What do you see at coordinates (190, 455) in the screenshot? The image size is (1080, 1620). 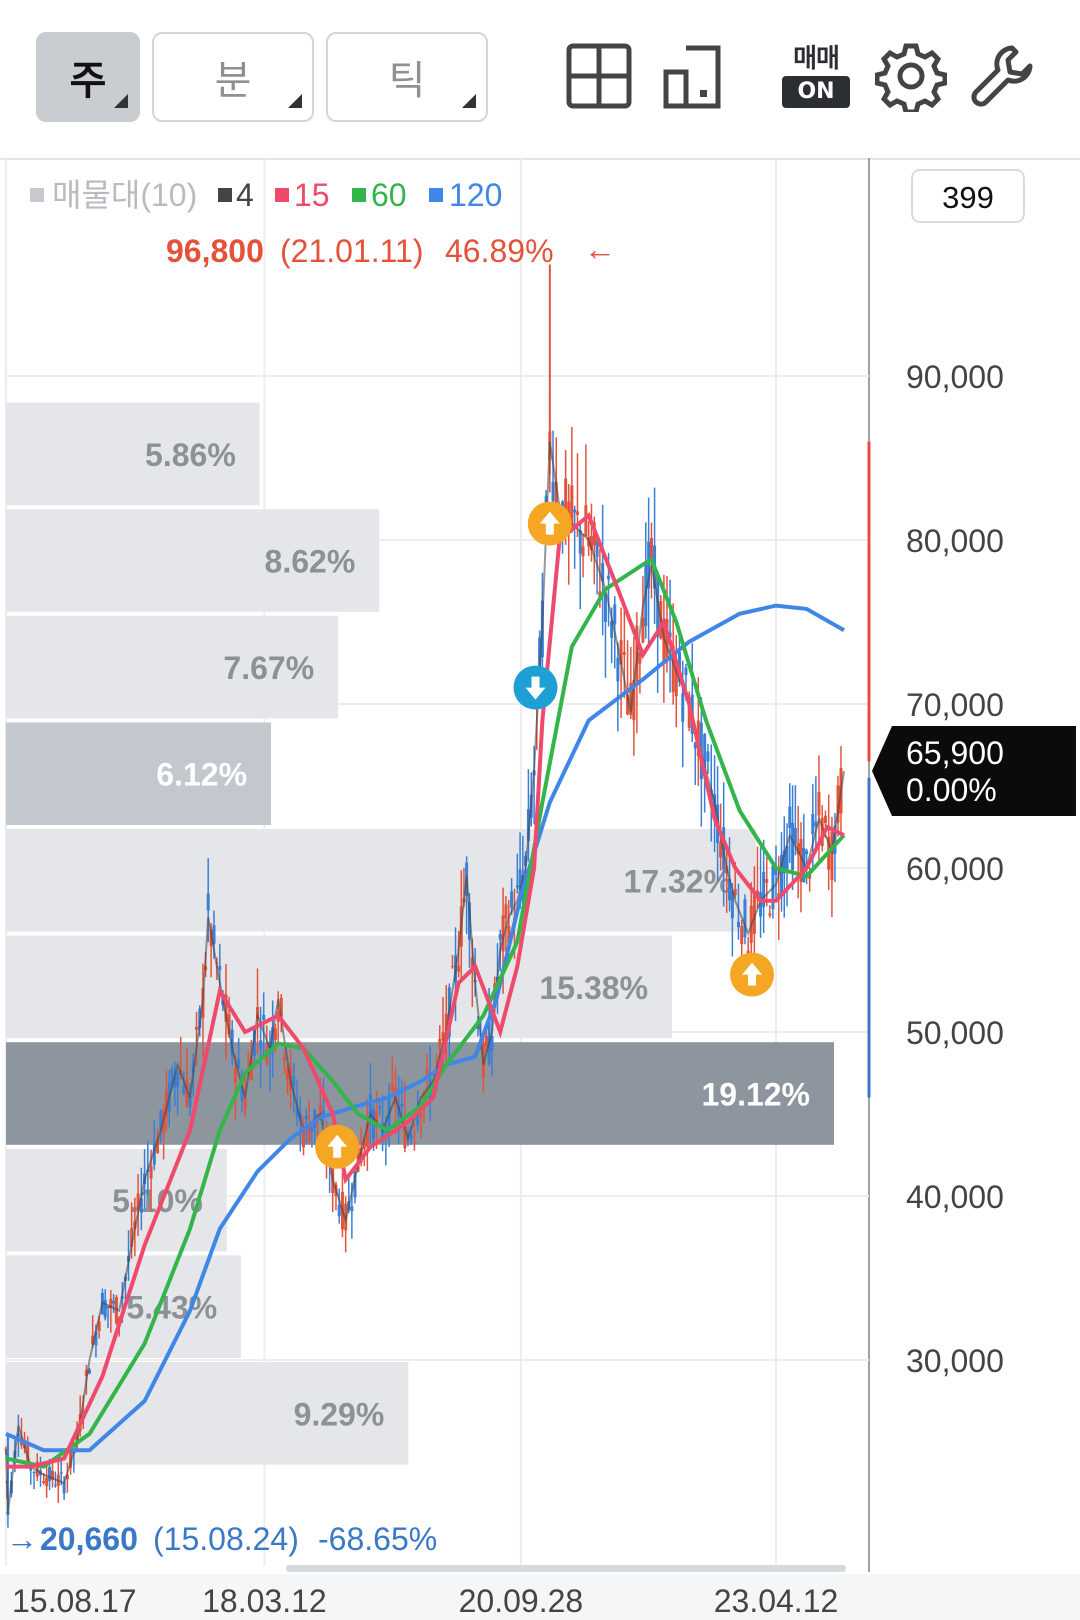 I see `volume-profile-label: 5.86%` at bounding box center [190, 455].